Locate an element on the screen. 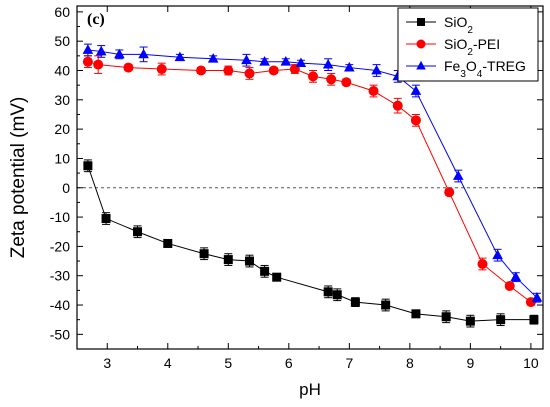  y-axis-title: Zeta potential (mV) is located at coordinates (18, 178).